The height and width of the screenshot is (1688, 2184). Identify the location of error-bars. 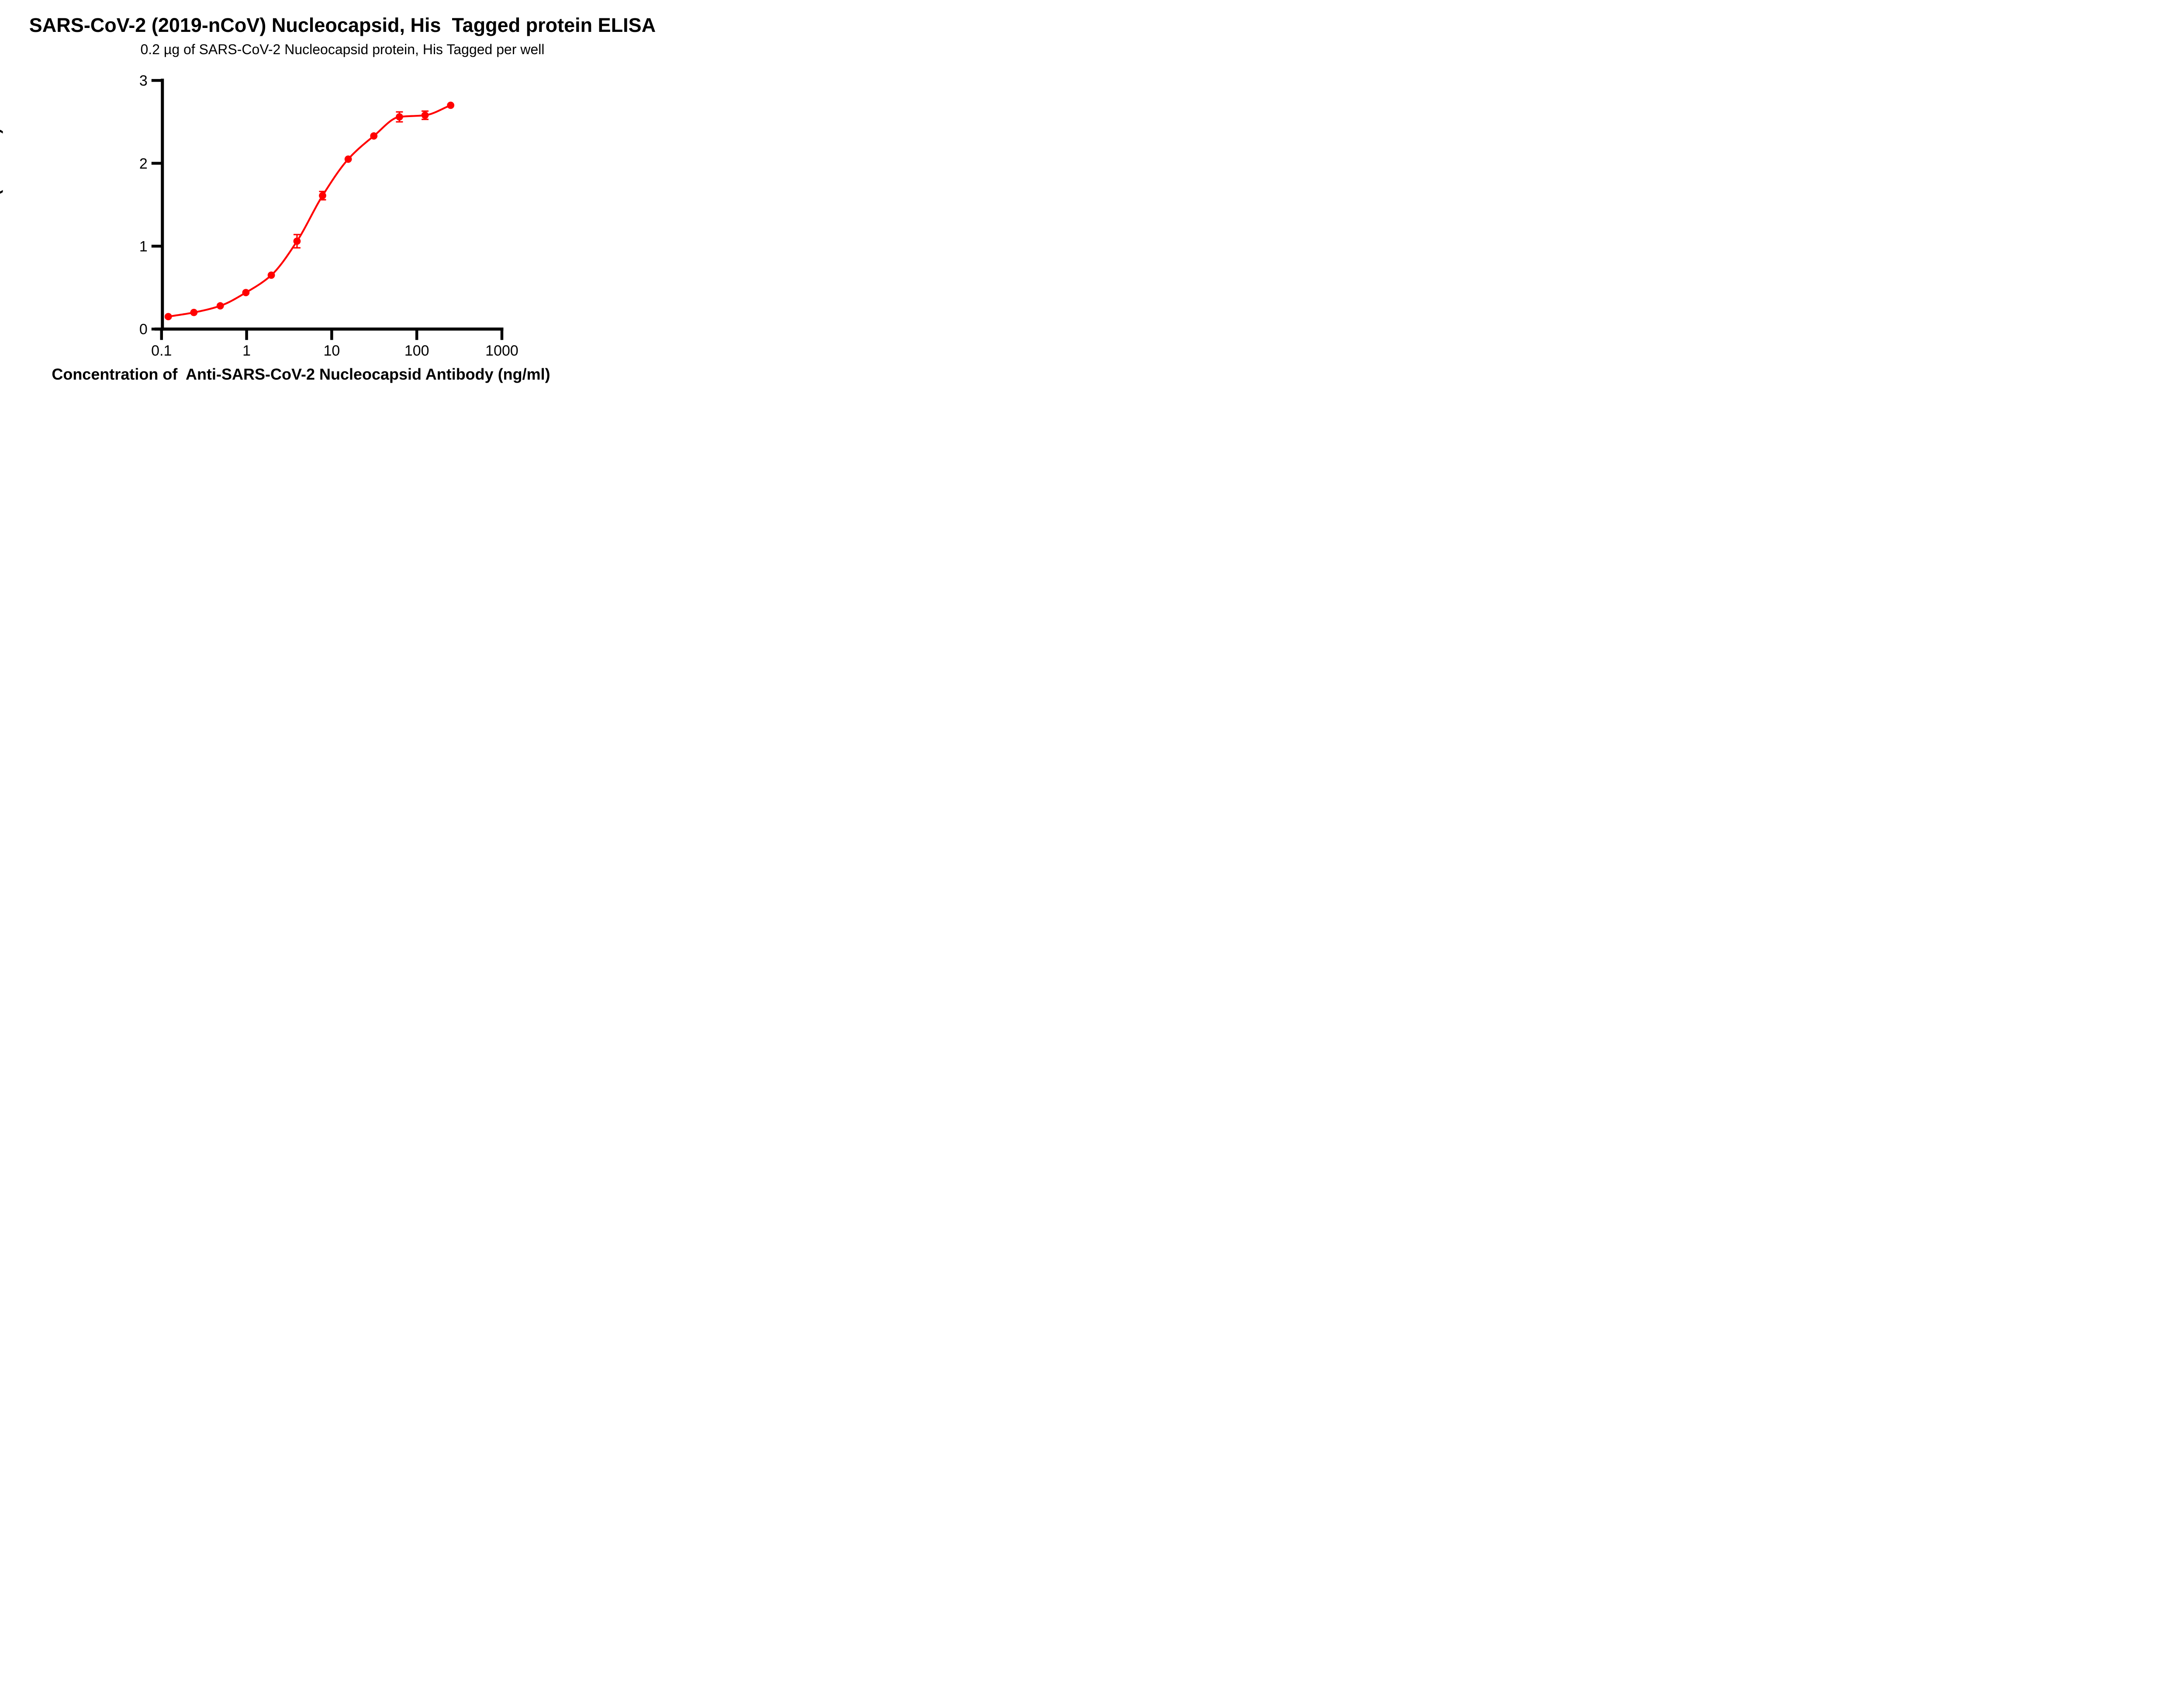
(361, 179).